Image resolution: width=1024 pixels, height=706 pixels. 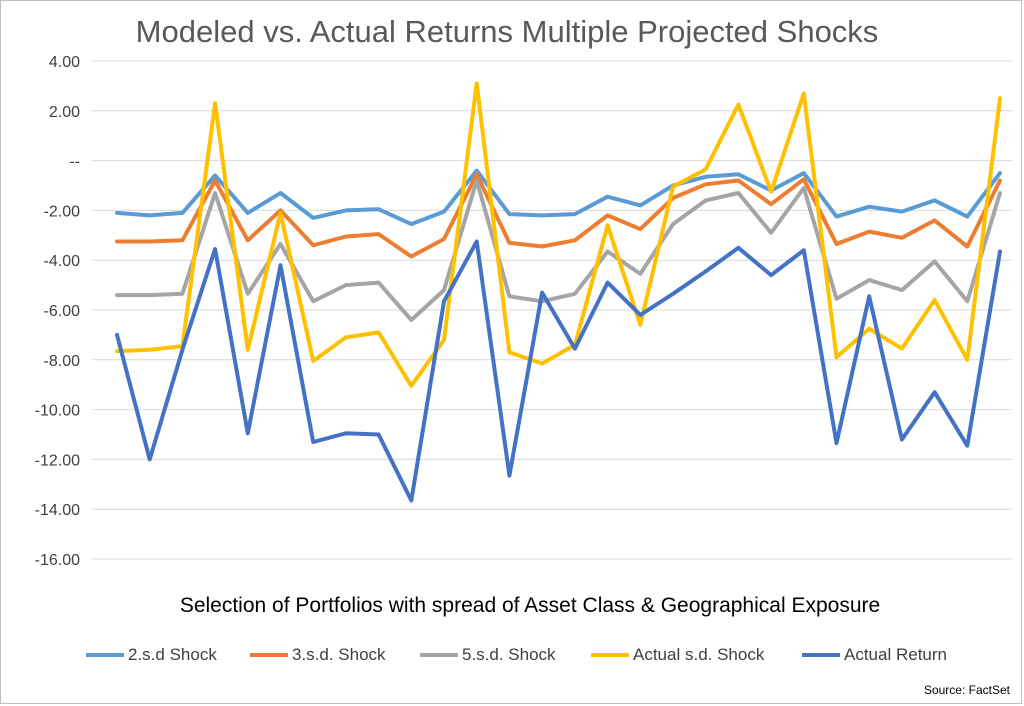 What do you see at coordinates (62, 261) in the screenshot?
I see `y-tick-label: -4.00` at bounding box center [62, 261].